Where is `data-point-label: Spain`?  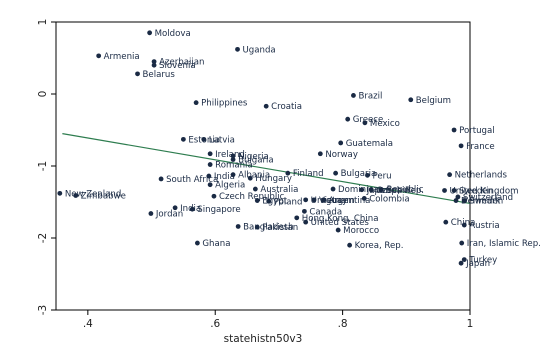
data-point-label: Spain is located at coordinates (398, 191).